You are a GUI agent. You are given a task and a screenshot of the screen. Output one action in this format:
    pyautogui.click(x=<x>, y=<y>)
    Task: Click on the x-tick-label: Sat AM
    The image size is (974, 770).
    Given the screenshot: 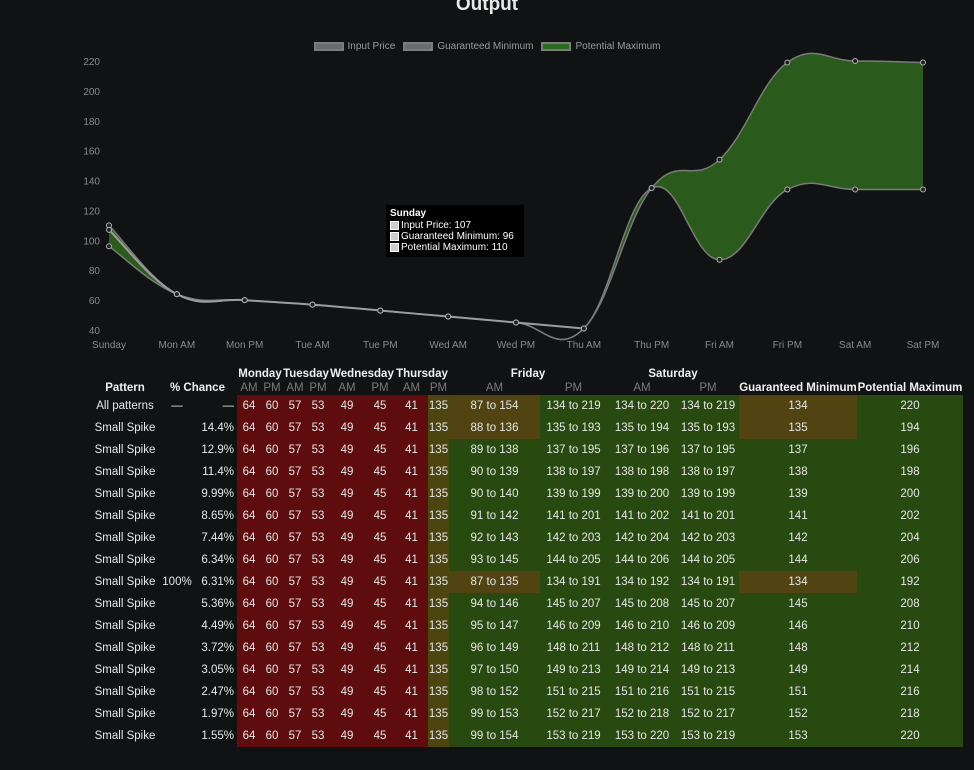 What is the action you would take?
    pyautogui.click(x=855, y=345)
    